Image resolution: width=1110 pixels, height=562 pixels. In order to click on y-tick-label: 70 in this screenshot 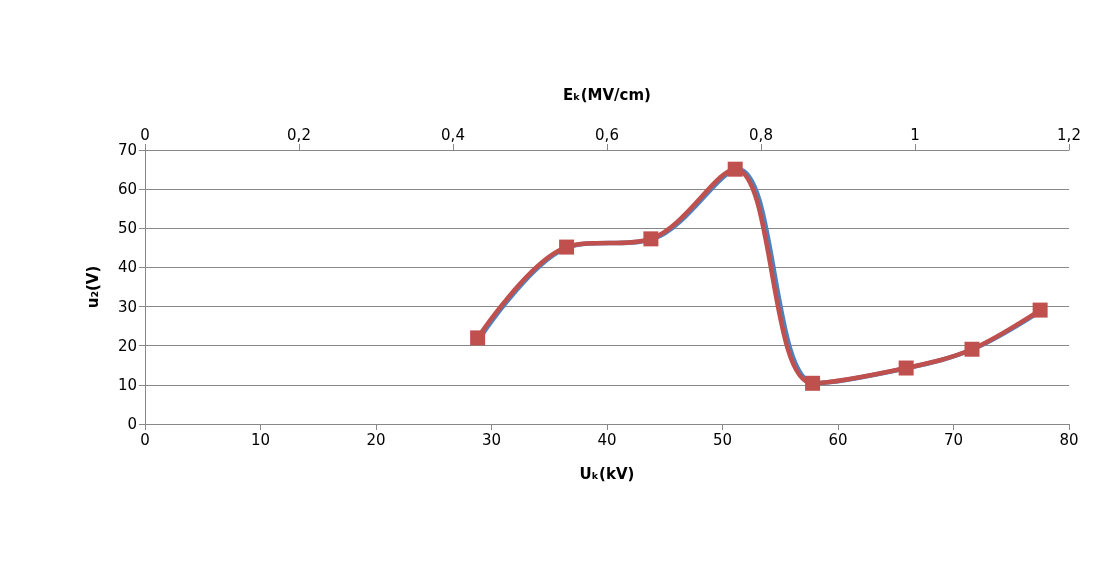, I will do `click(127, 150)`.